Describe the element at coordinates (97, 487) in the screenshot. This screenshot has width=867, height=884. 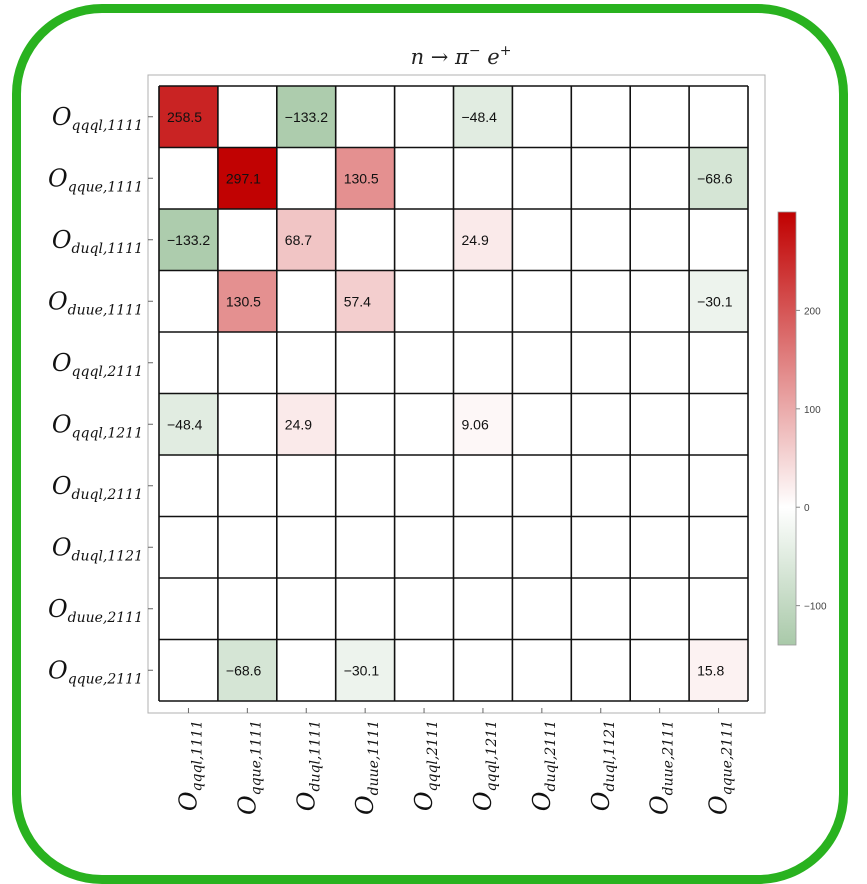
I see `y-tick-label: Oduql,2111` at that location.